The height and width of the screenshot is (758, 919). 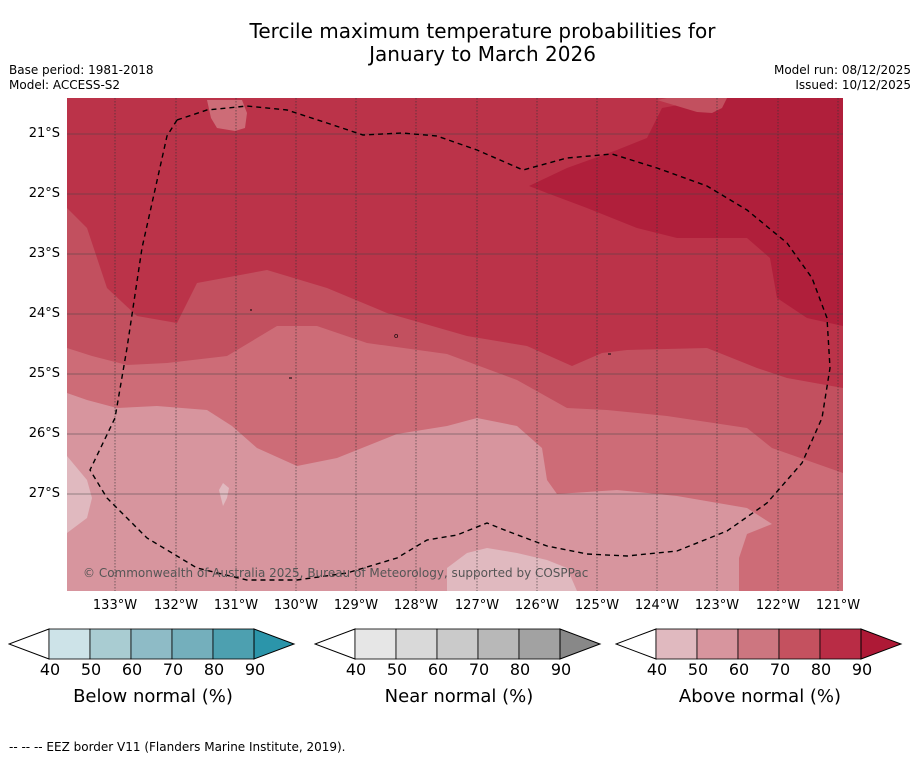 What do you see at coordinates (396, 336) in the screenshot?
I see `island-label: o` at bounding box center [396, 336].